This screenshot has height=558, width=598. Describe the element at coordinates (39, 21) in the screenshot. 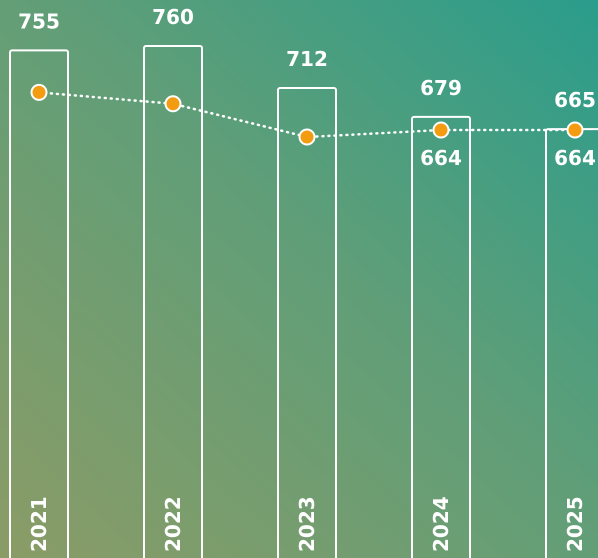

I see `bar-value-label: 755` at that location.